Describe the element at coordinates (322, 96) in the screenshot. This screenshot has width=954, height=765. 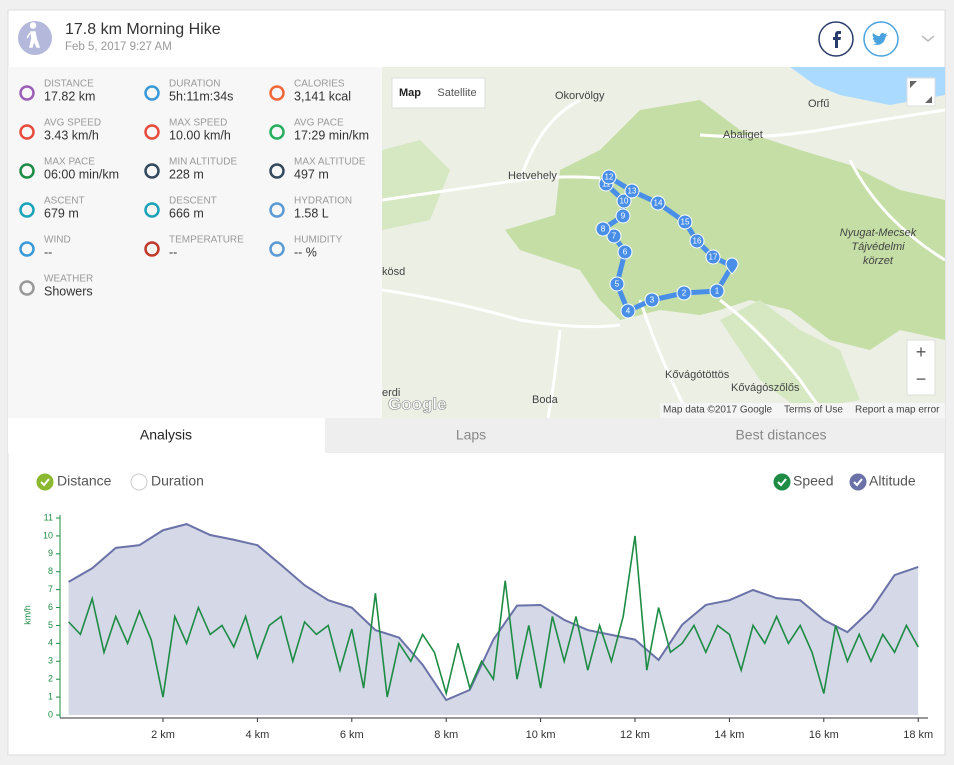
I see `stat-value: 3,141 kcal` at that location.